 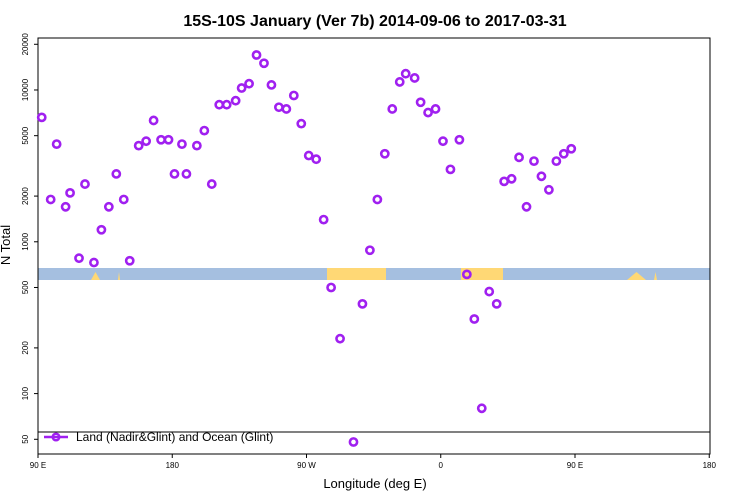 I want to click on x-tick-label-3: 0, so click(x=441, y=465).